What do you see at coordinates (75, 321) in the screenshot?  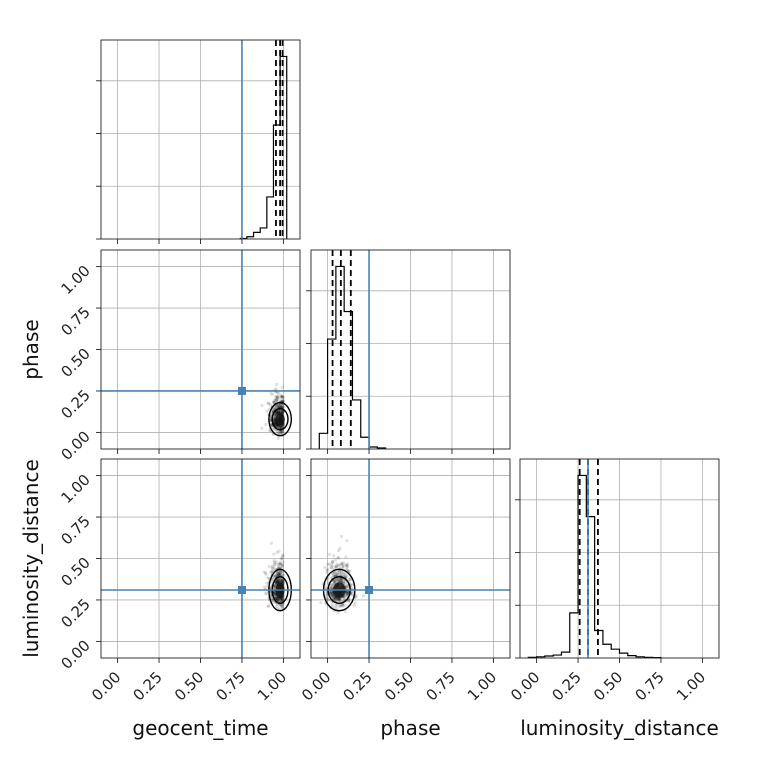 I see `y-tick-label: 0.75` at bounding box center [75, 321].